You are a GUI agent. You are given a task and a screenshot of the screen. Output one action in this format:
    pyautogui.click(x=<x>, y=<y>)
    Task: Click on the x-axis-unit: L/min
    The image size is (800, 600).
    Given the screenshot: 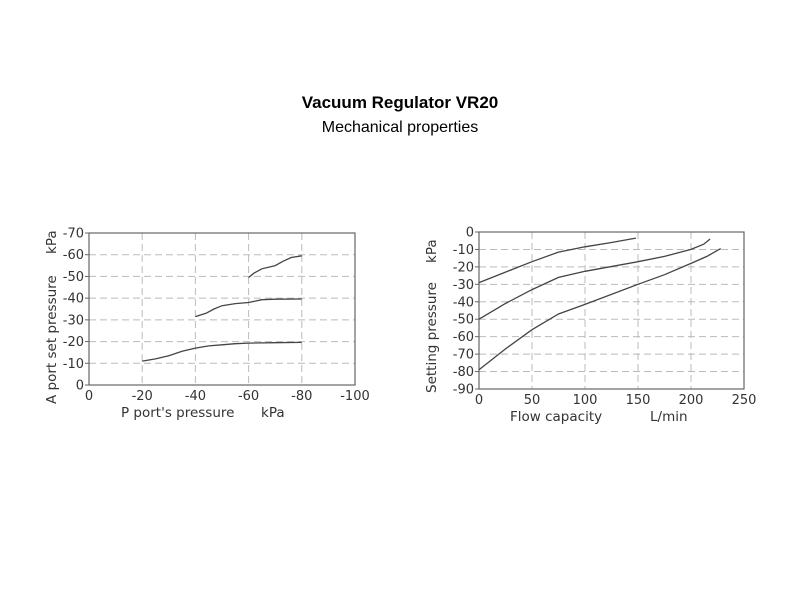 What is the action you would take?
    pyautogui.click(x=669, y=417)
    